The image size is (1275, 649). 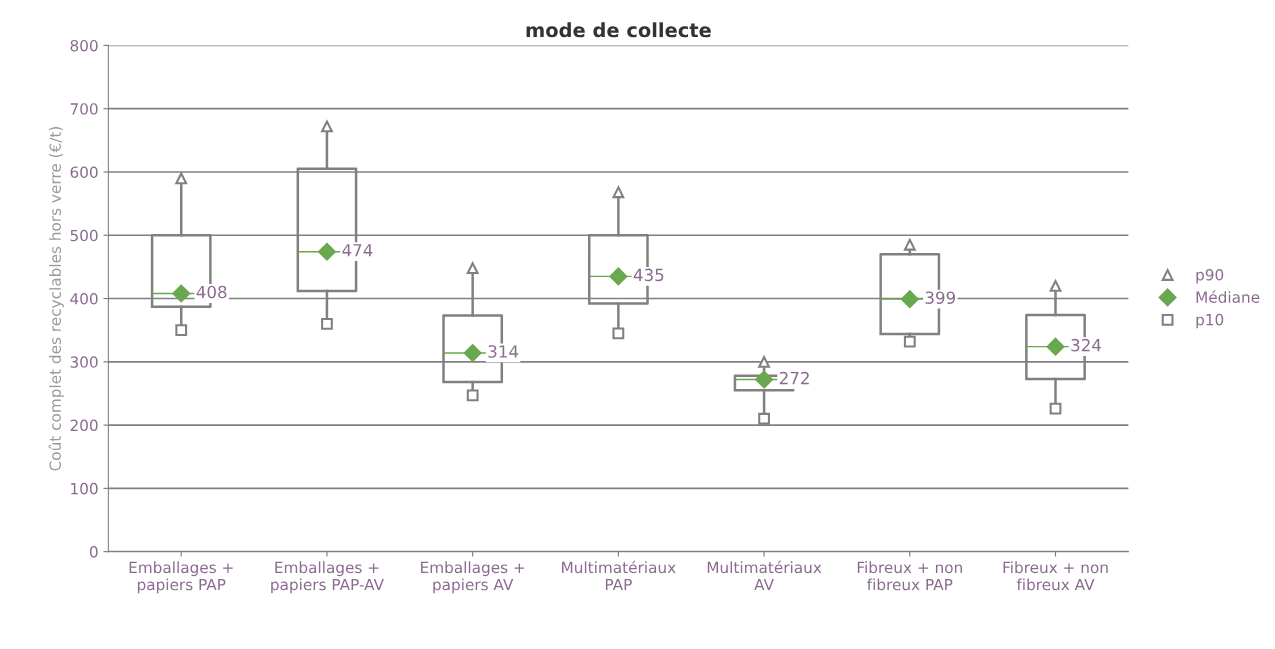 I want to click on data-label: 435, so click(x=648, y=275).